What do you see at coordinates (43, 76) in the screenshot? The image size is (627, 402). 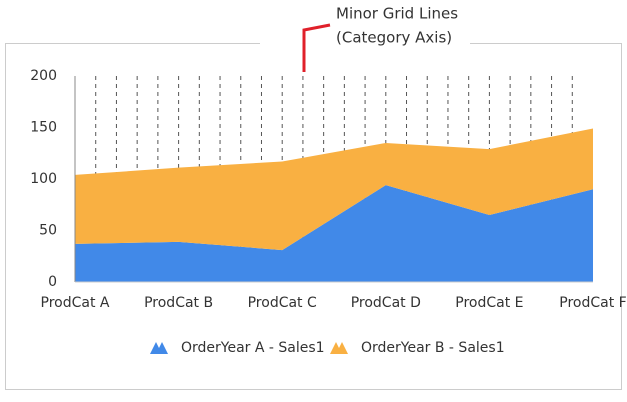 I see `y-tick-label: 200` at bounding box center [43, 76].